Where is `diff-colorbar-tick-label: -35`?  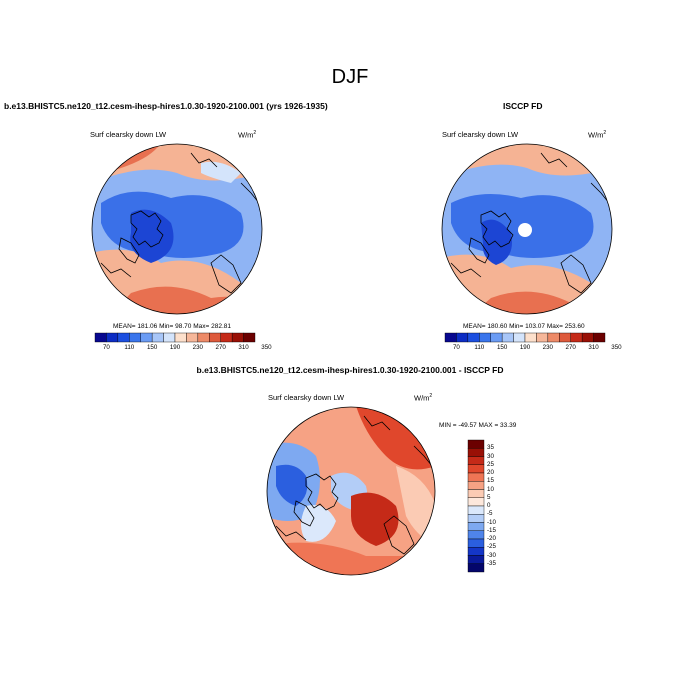
diff-colorbar-tick-label: -35 is located at coordinates (491, 563).